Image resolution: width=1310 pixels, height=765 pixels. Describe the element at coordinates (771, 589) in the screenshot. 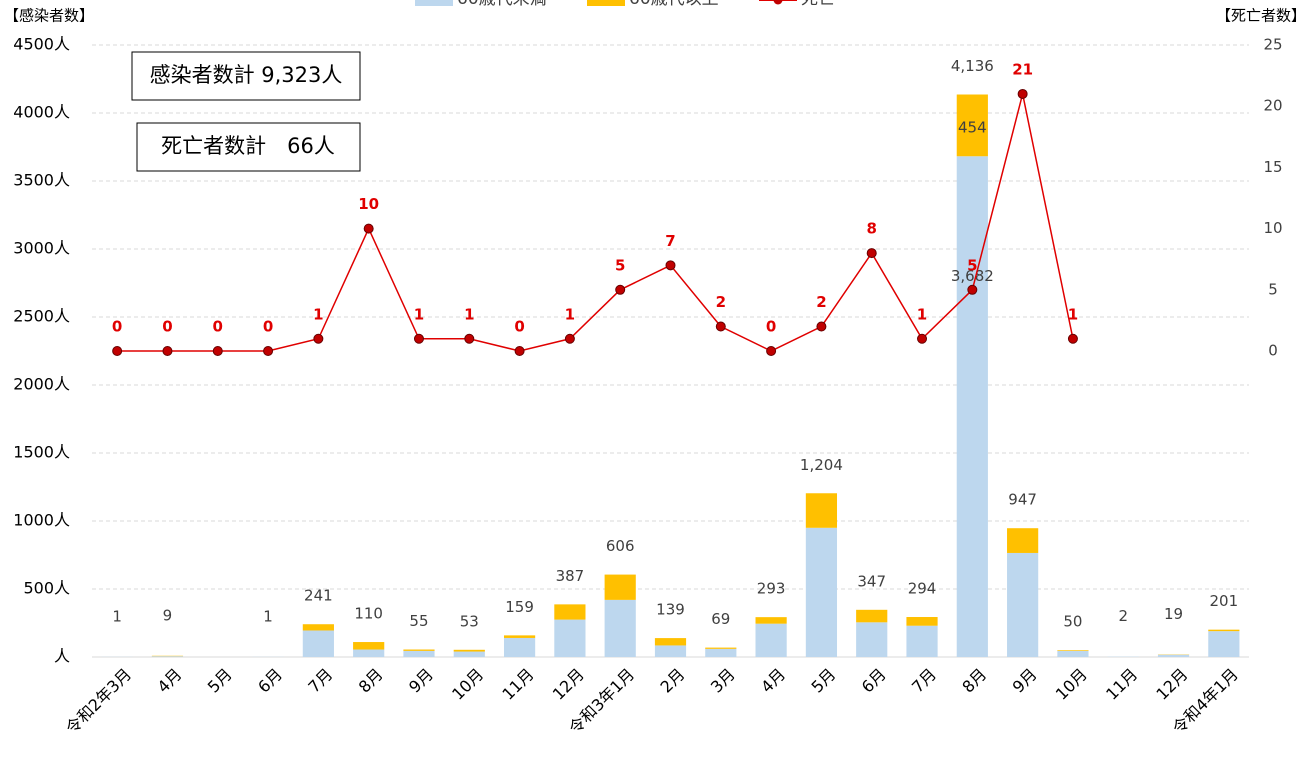

I see `total-label: 293` at that location.